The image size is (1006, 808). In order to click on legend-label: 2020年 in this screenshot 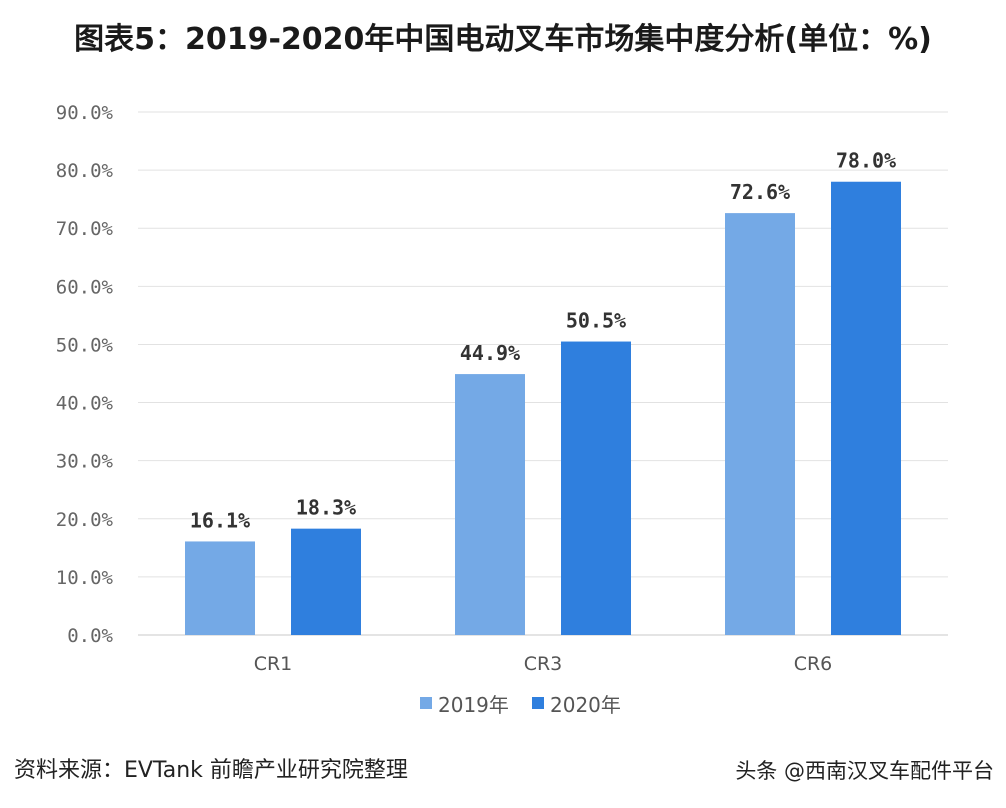, I will do `click(585, 705)`.